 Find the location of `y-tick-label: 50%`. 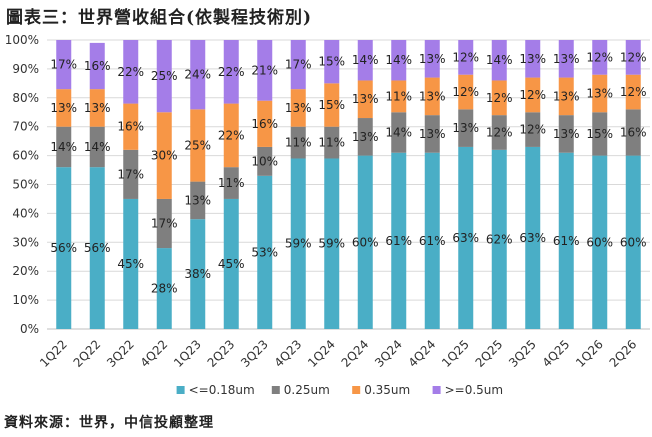

y-tick-label: 50% is located at coordinates (25, 185).